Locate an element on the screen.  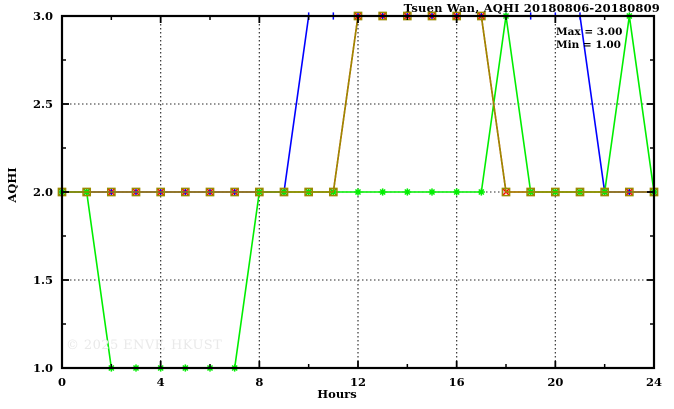
x-tick-label: 20 is located at coordinates (555, 382).